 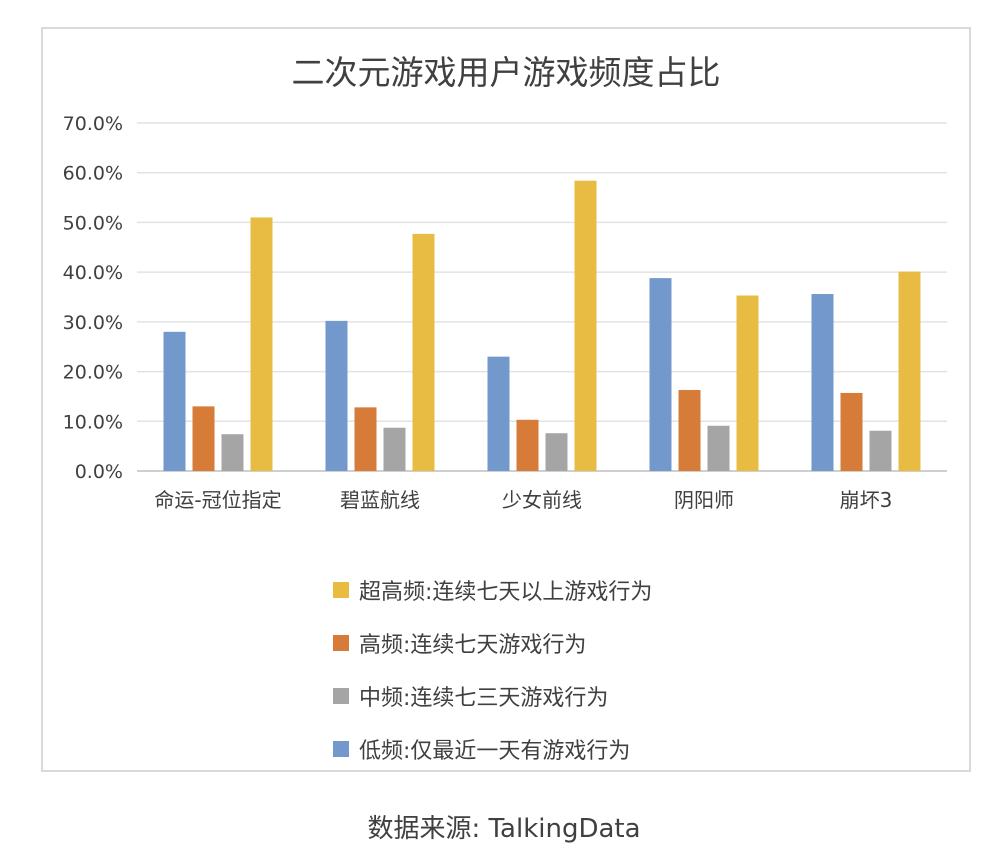 What do you see at coordinates (704, 500) in the screenshot?
I see `x-tick-label: 阴阳师` at bounding box center [704, 500].